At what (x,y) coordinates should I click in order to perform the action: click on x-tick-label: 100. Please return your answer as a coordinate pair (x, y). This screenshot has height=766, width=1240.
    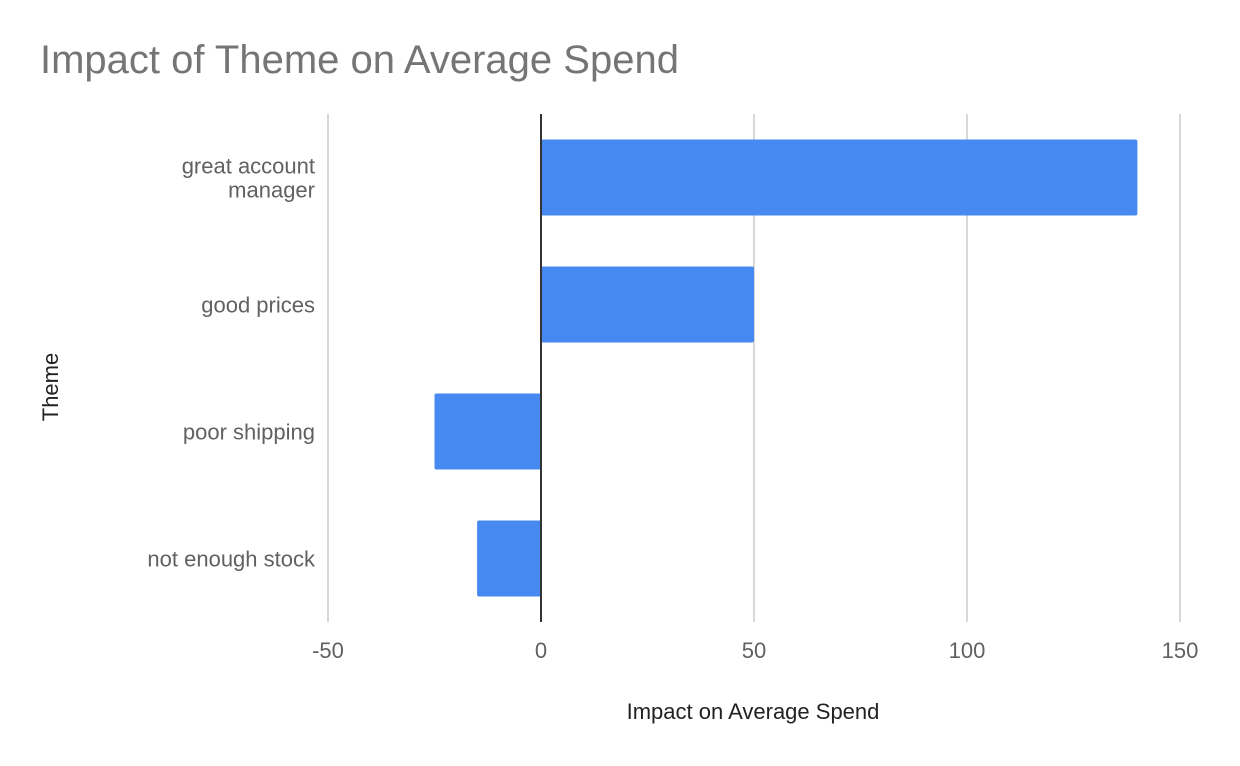
    Looking at the image, I should click on (967, 650).